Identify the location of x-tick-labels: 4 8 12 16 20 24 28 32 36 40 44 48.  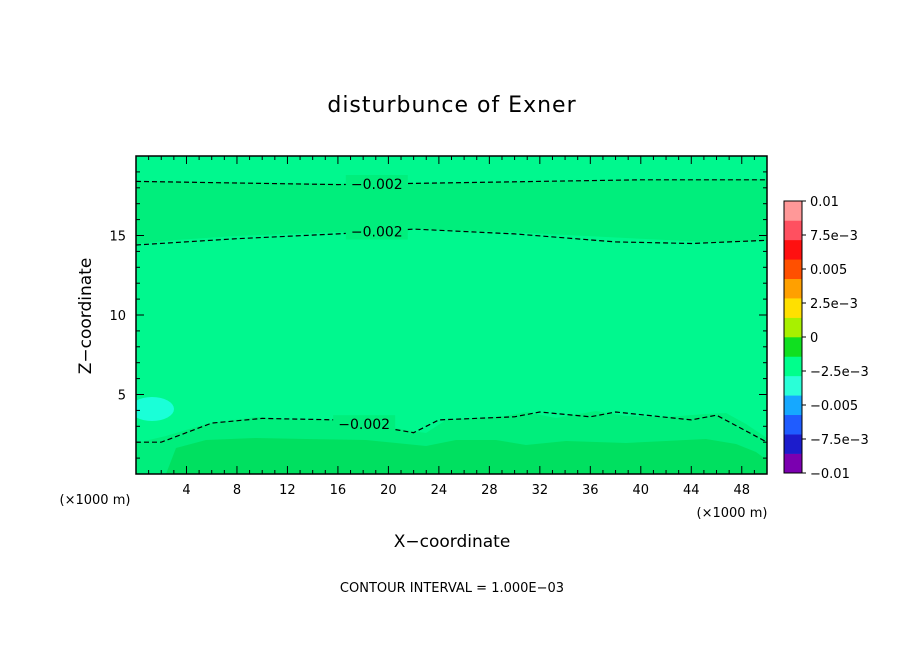
(466, 490).